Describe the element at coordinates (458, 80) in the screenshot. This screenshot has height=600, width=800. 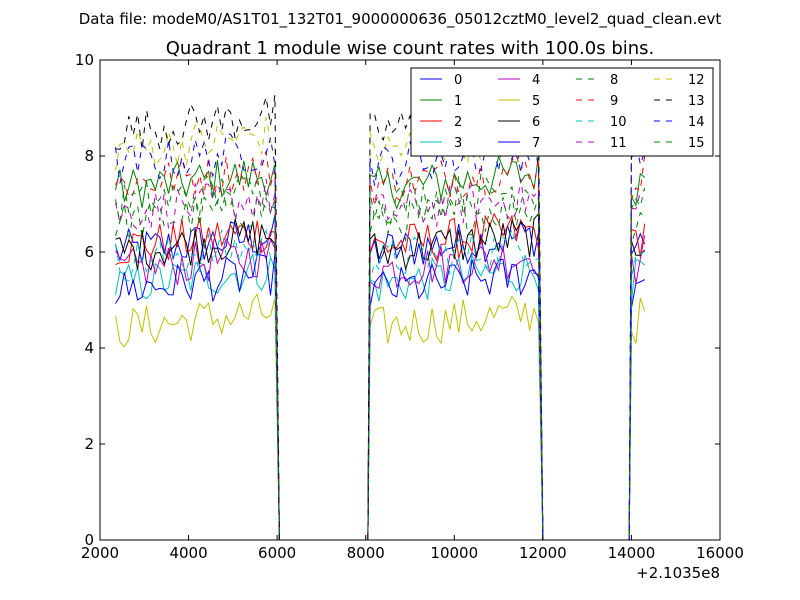
I see `legend-label-0: 0` at that location.